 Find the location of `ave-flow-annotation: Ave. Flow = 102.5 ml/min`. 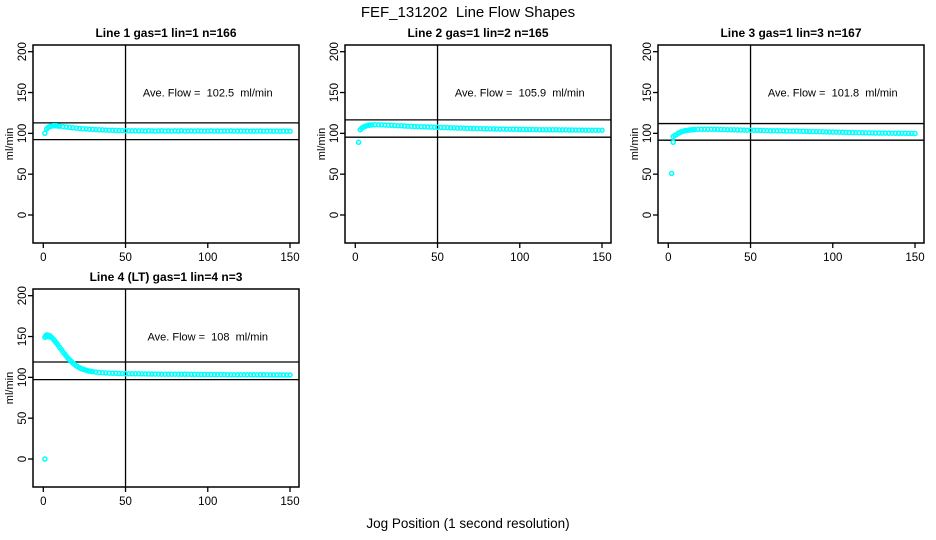

ave-flow-annotation: Ave. Flow = 102.5 ml/min is located at coordinates (208, 94).